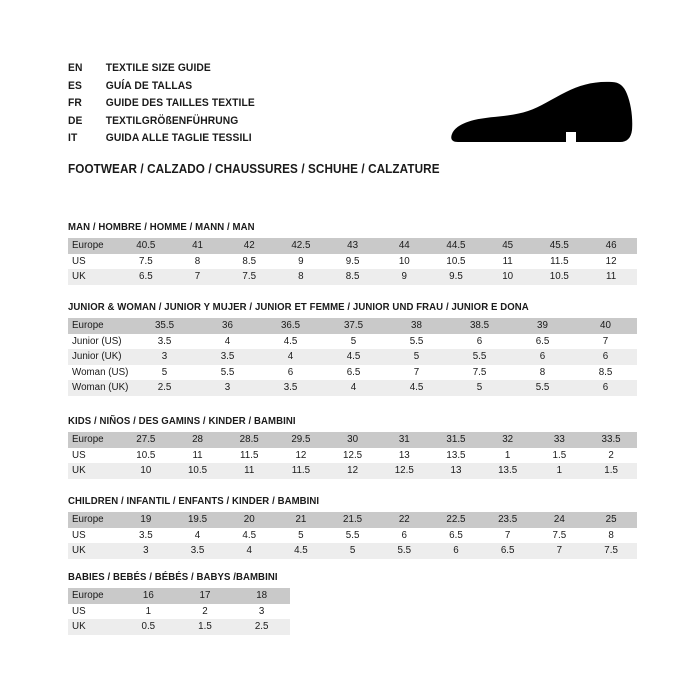 The width and height of the screenshot is (700, 700). Describe the element at coordinates (227, 326) in the screenshot. I see `size-cell: 36` at that location.